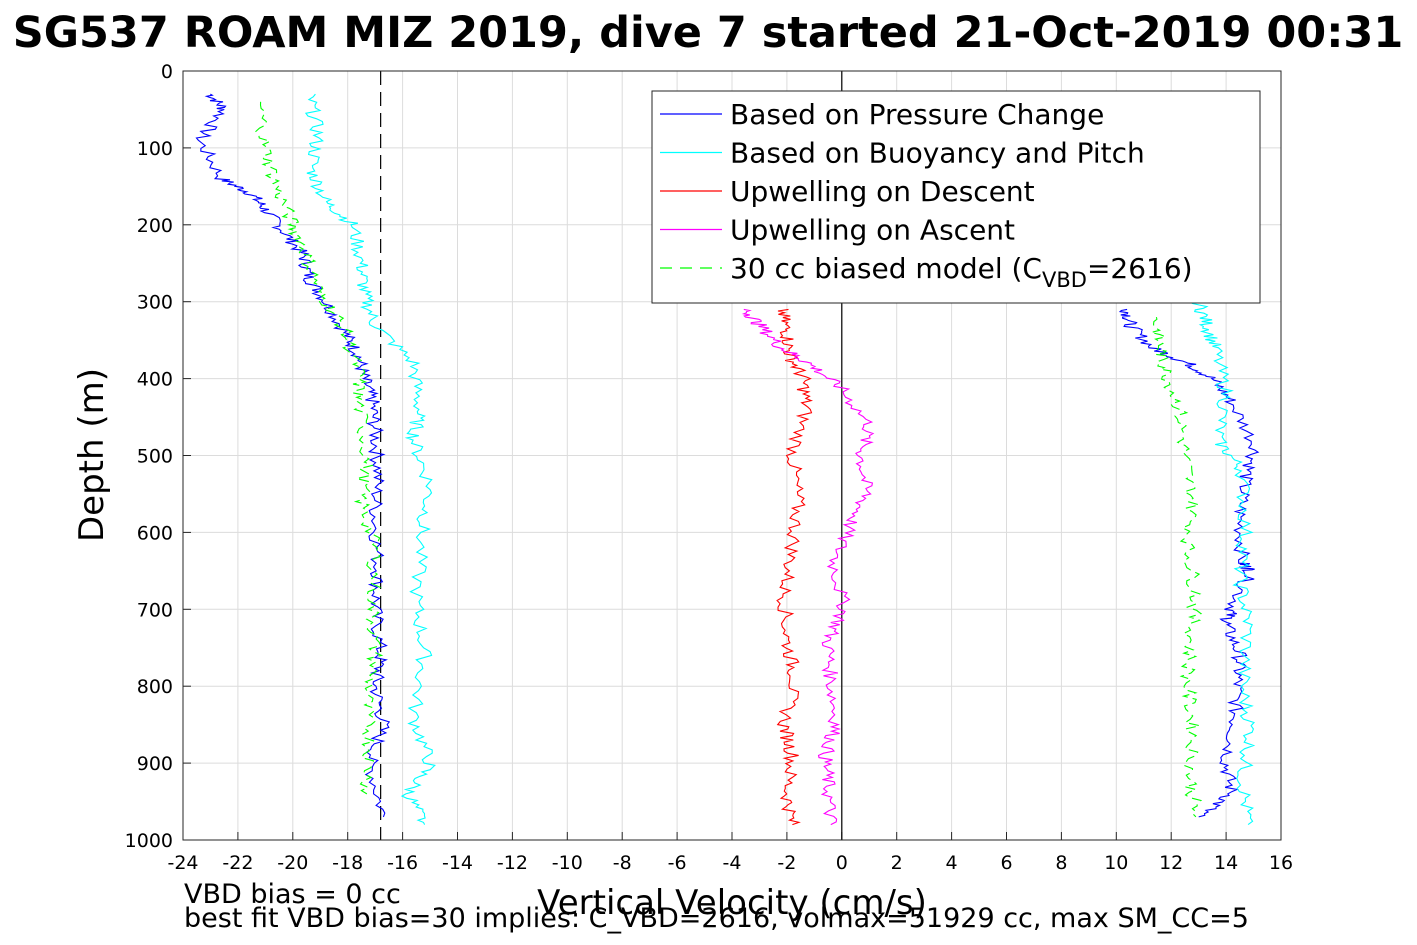 The height and width of the screenshot is (945, 1417). What do you see at coordinates (512, 863) in the screenshot?
I see `x-tick-label: -12` at bounding box center [512, 863].